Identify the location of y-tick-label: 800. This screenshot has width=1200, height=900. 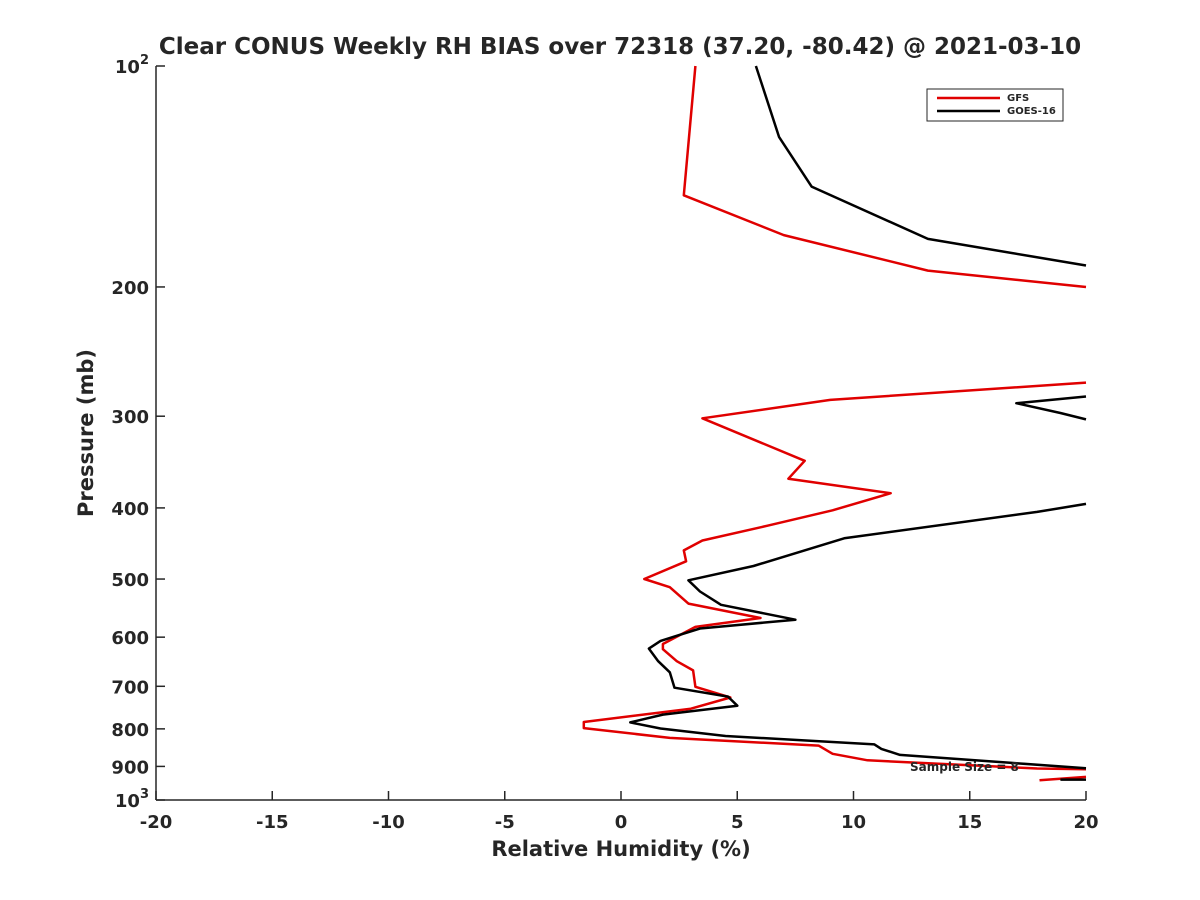
(130, 730).